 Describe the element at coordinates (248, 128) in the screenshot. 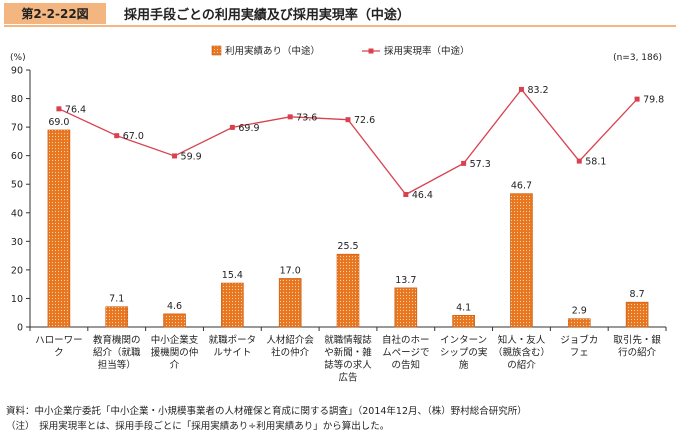

I see `line-value-label: 69.9` at that location.